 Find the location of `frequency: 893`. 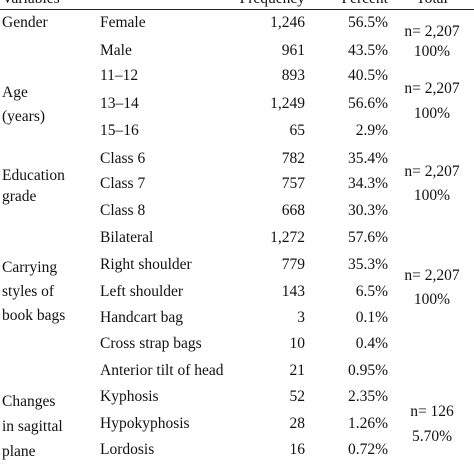

frequency: 893 is located at coordinates (293, 75).